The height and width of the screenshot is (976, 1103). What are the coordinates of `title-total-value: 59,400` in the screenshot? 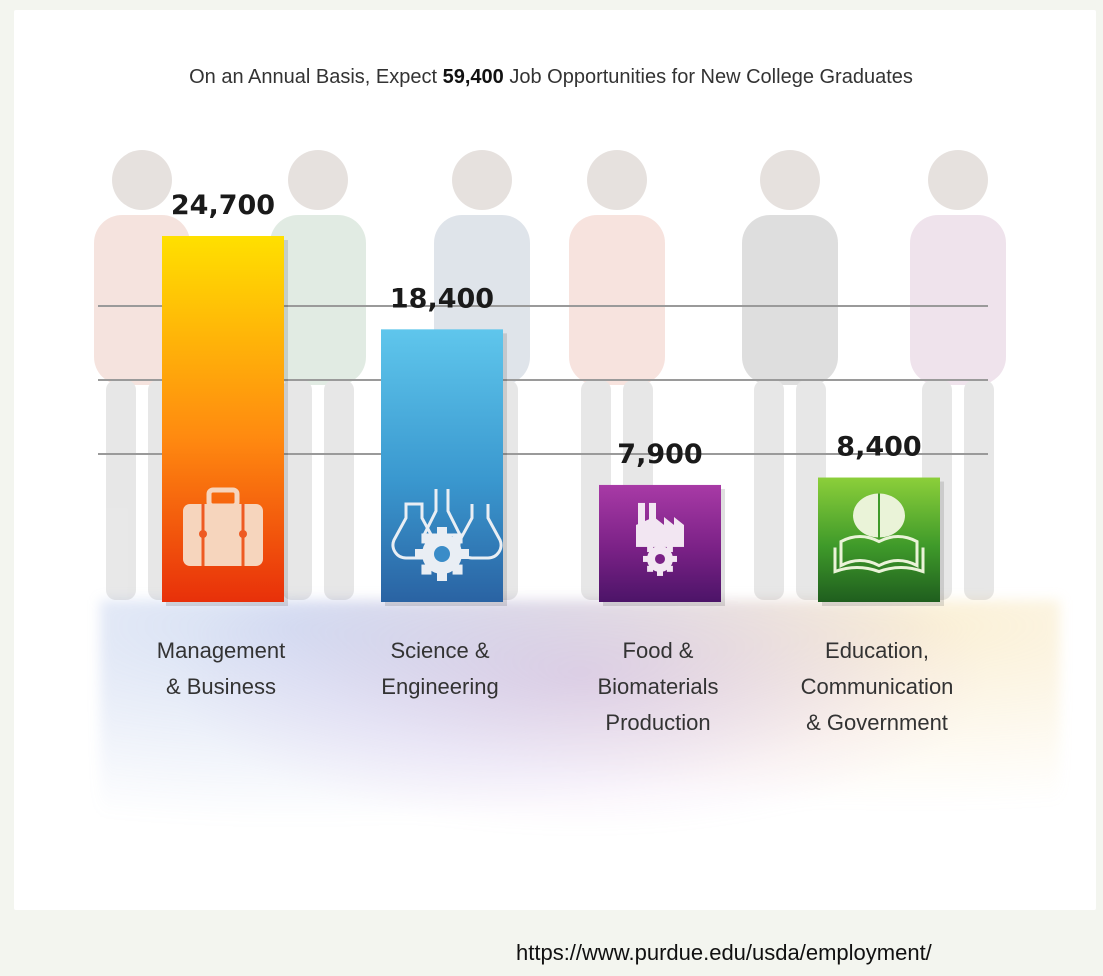 It's located at (473, 77).